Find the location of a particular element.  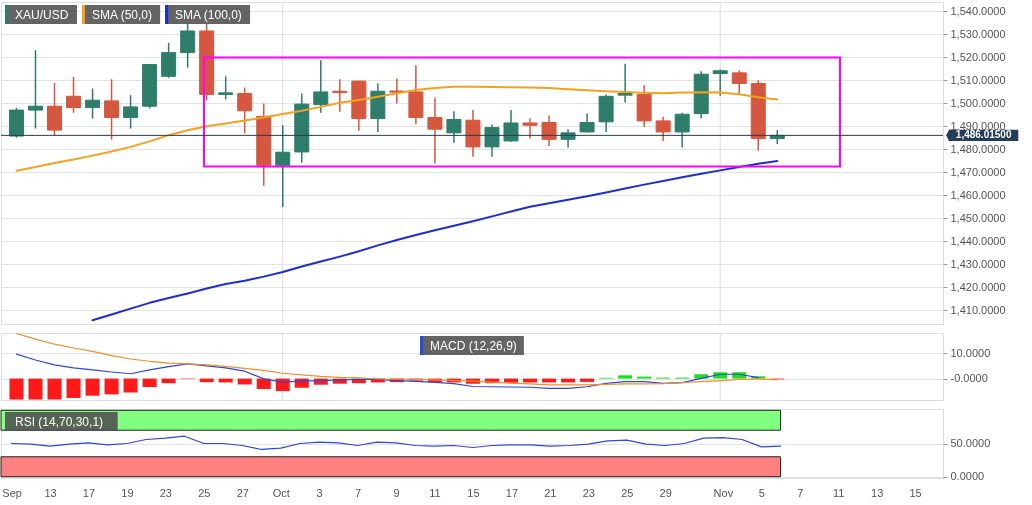

chart-title: RSI (14,70,30,1) is located at coordinates (59, 422).